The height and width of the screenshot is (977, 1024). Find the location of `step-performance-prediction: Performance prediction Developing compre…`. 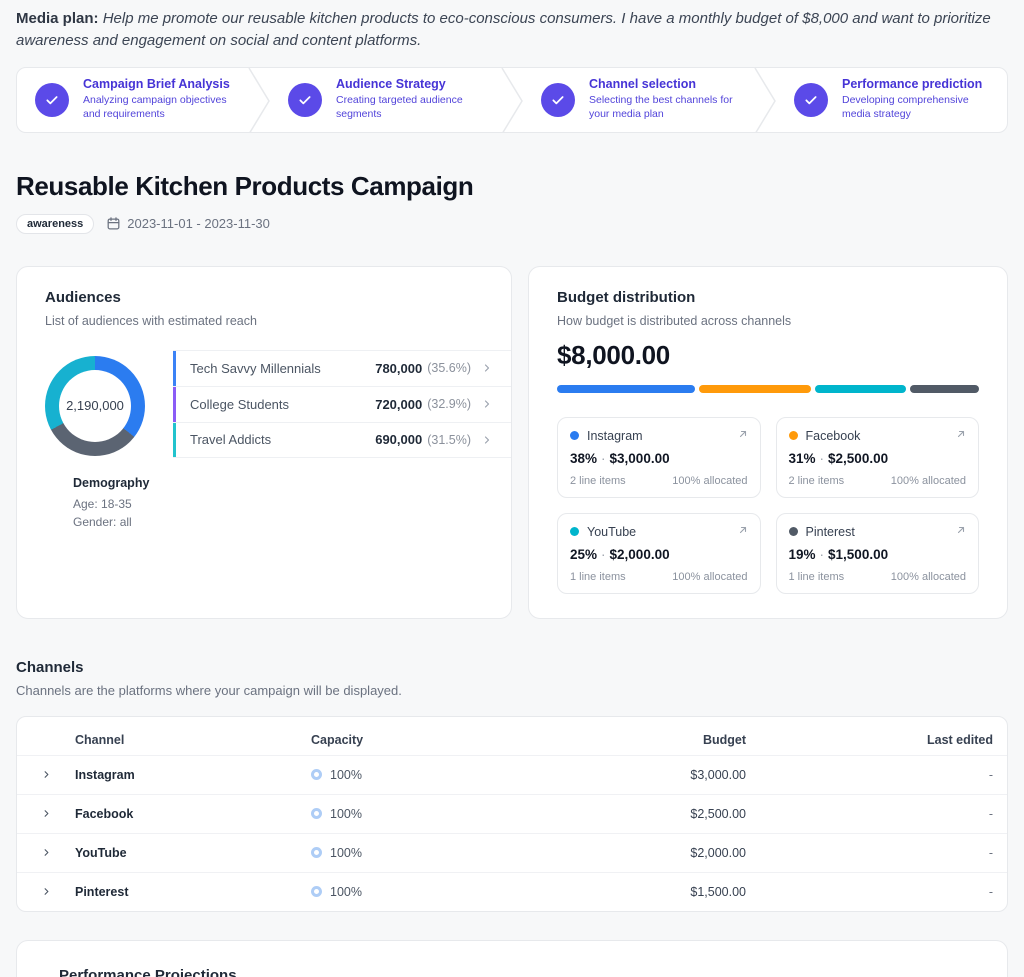

step-performance-prediction: Performance prediction Developing compre… is located at coordinates (891, 100).